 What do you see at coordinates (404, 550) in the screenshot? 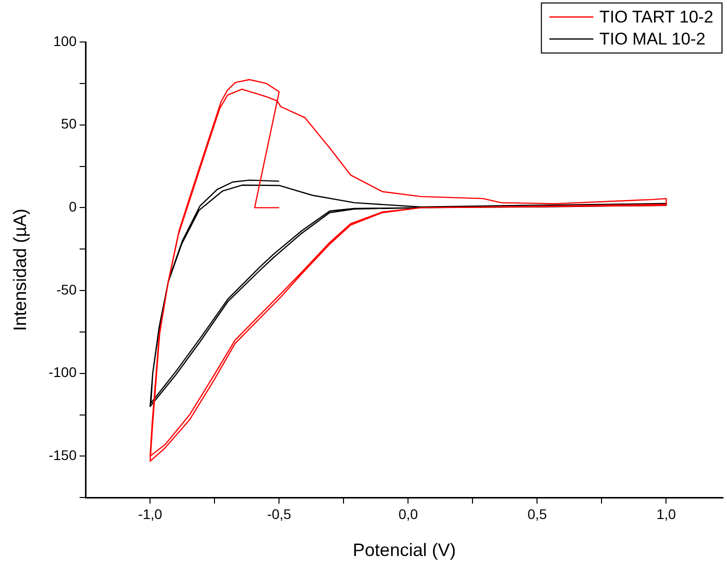
I see `x-axis-title: Potencial (V)` at bounding box center [404, 550].